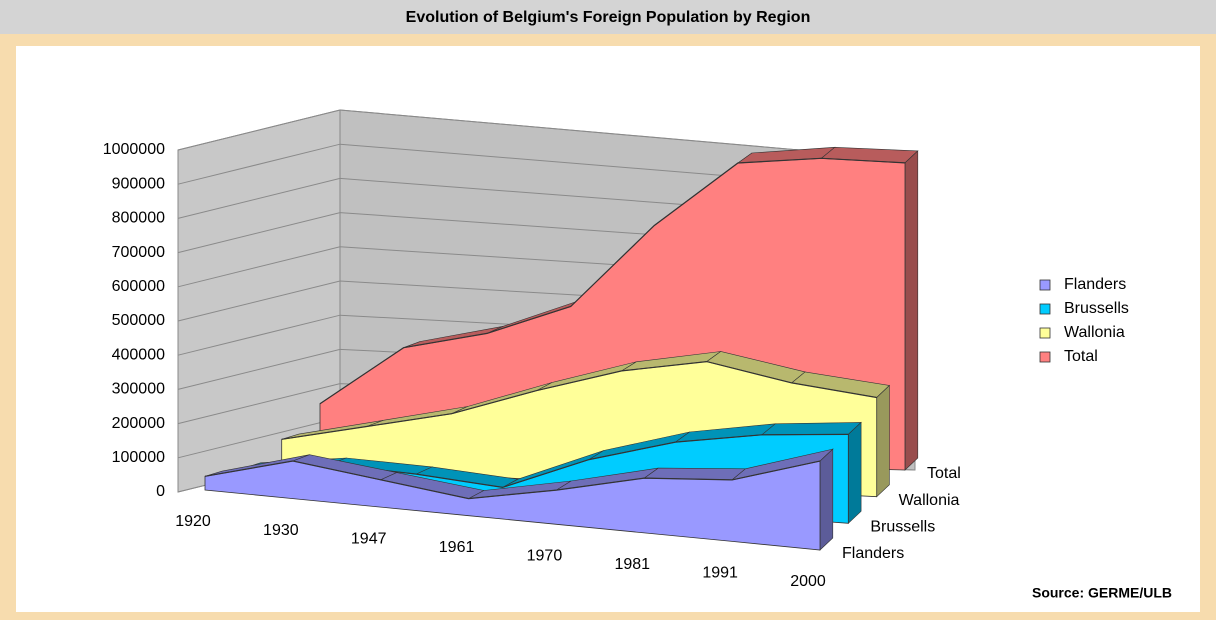 This screenshot has width=1216, height=620. I want to click on legend-label: Total, so click(1081, 356).